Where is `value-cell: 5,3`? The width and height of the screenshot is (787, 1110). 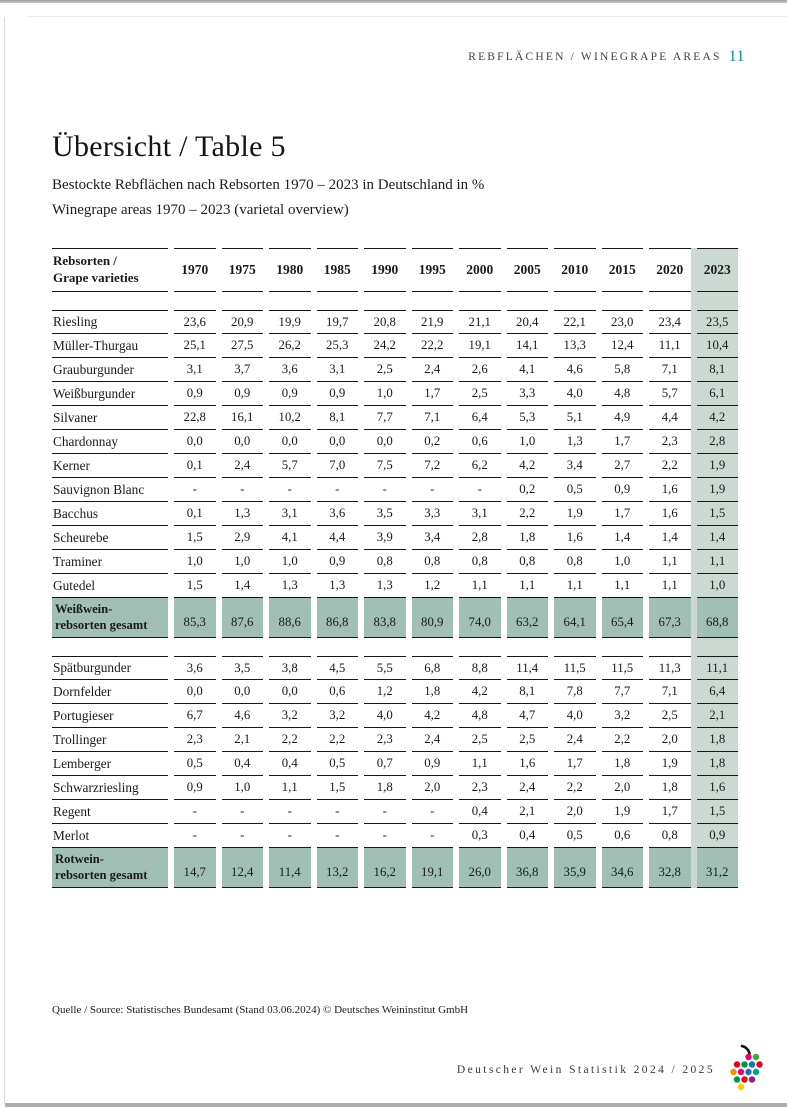 value-cell: 5,3 is located at coordinates (527, 418).